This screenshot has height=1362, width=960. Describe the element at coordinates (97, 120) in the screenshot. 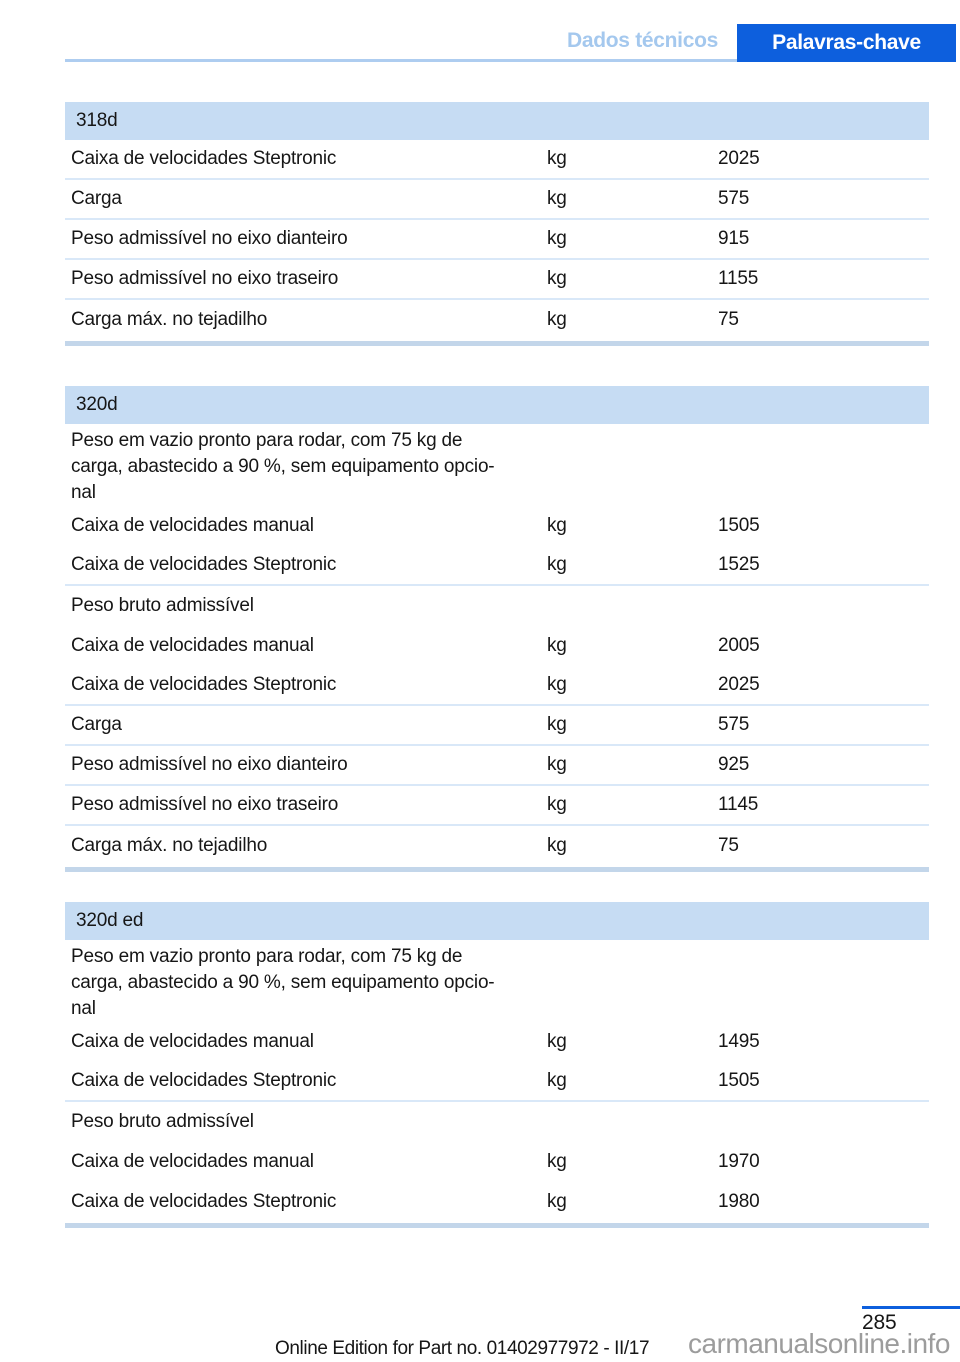

I see `section-title: 318d` at that location.